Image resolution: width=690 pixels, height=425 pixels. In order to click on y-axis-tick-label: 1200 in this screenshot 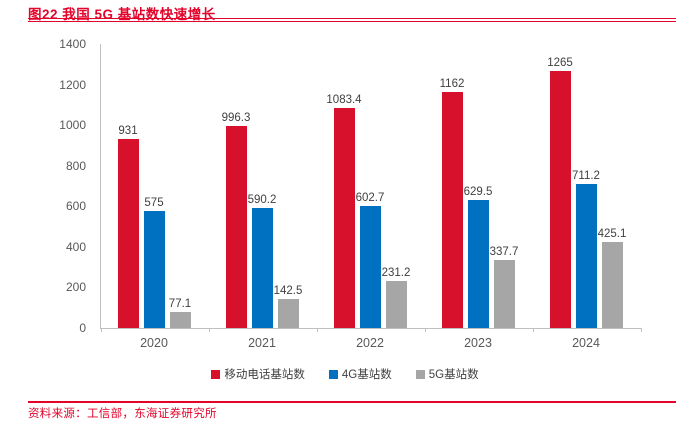, I will do `click(72, 84)`.